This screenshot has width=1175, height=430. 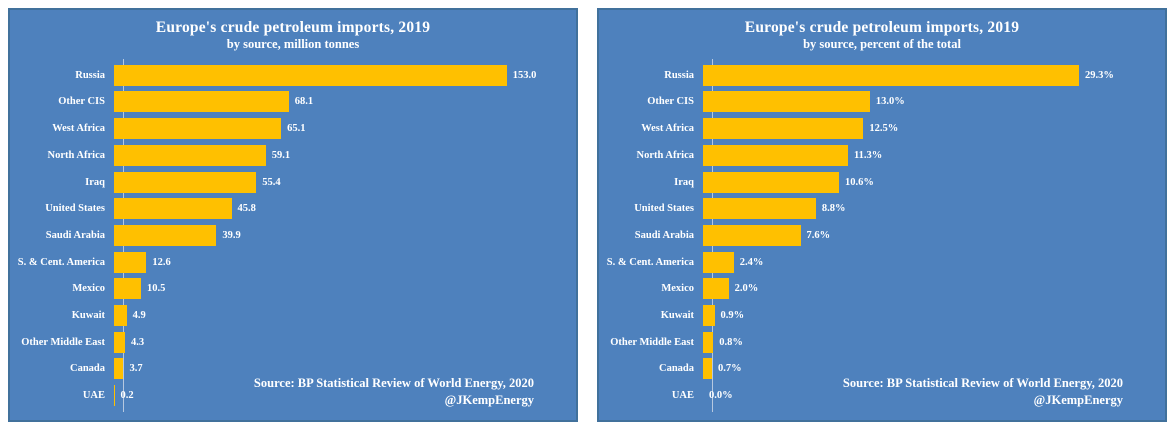 I want to click on bar-track: 4.9, so click(x=345, y=316).